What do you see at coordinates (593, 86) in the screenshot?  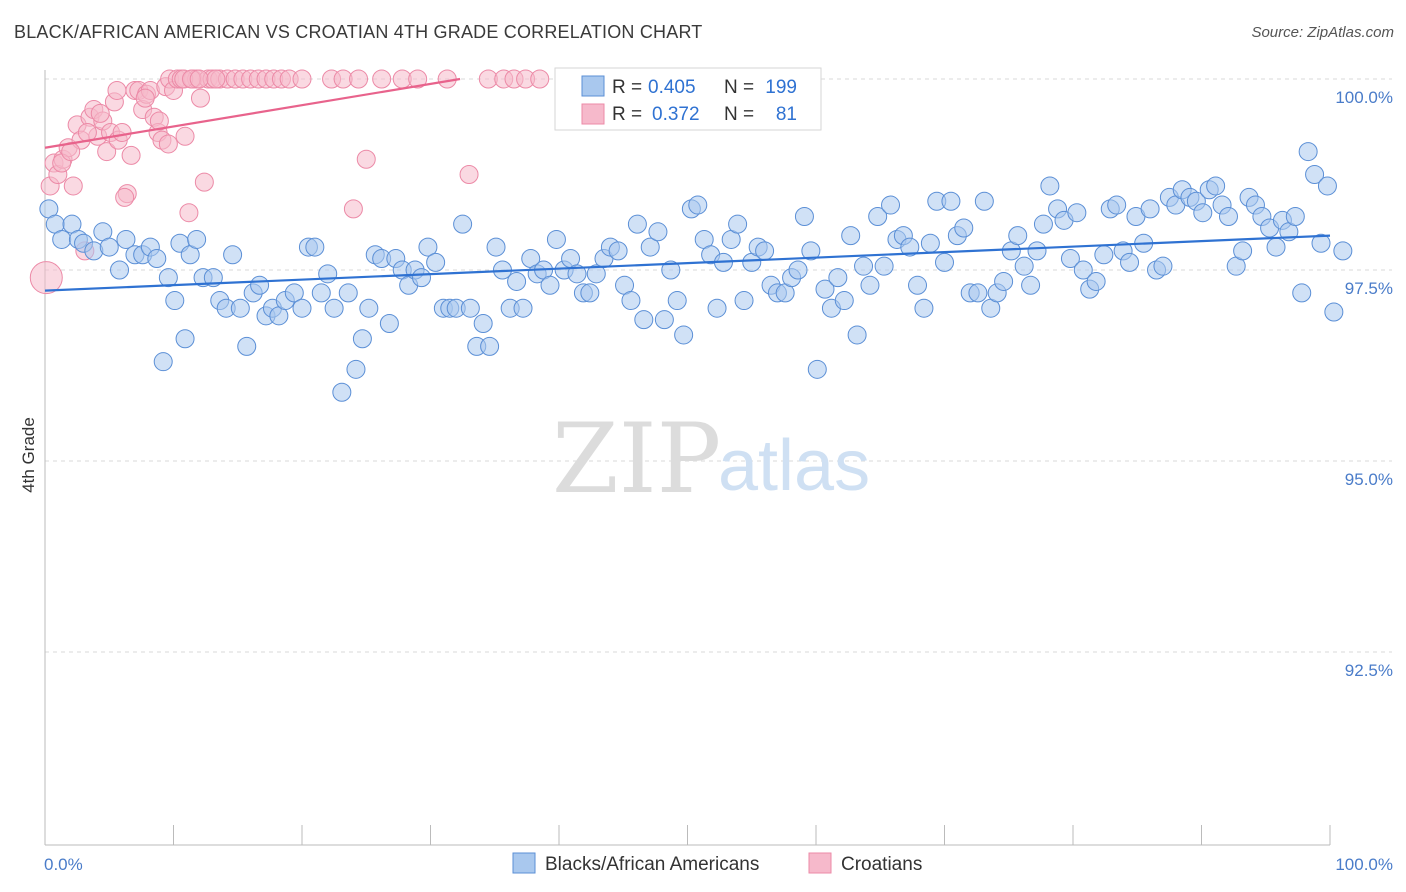 I see `legend-swatch-blue` at bounding box center [593, 86].